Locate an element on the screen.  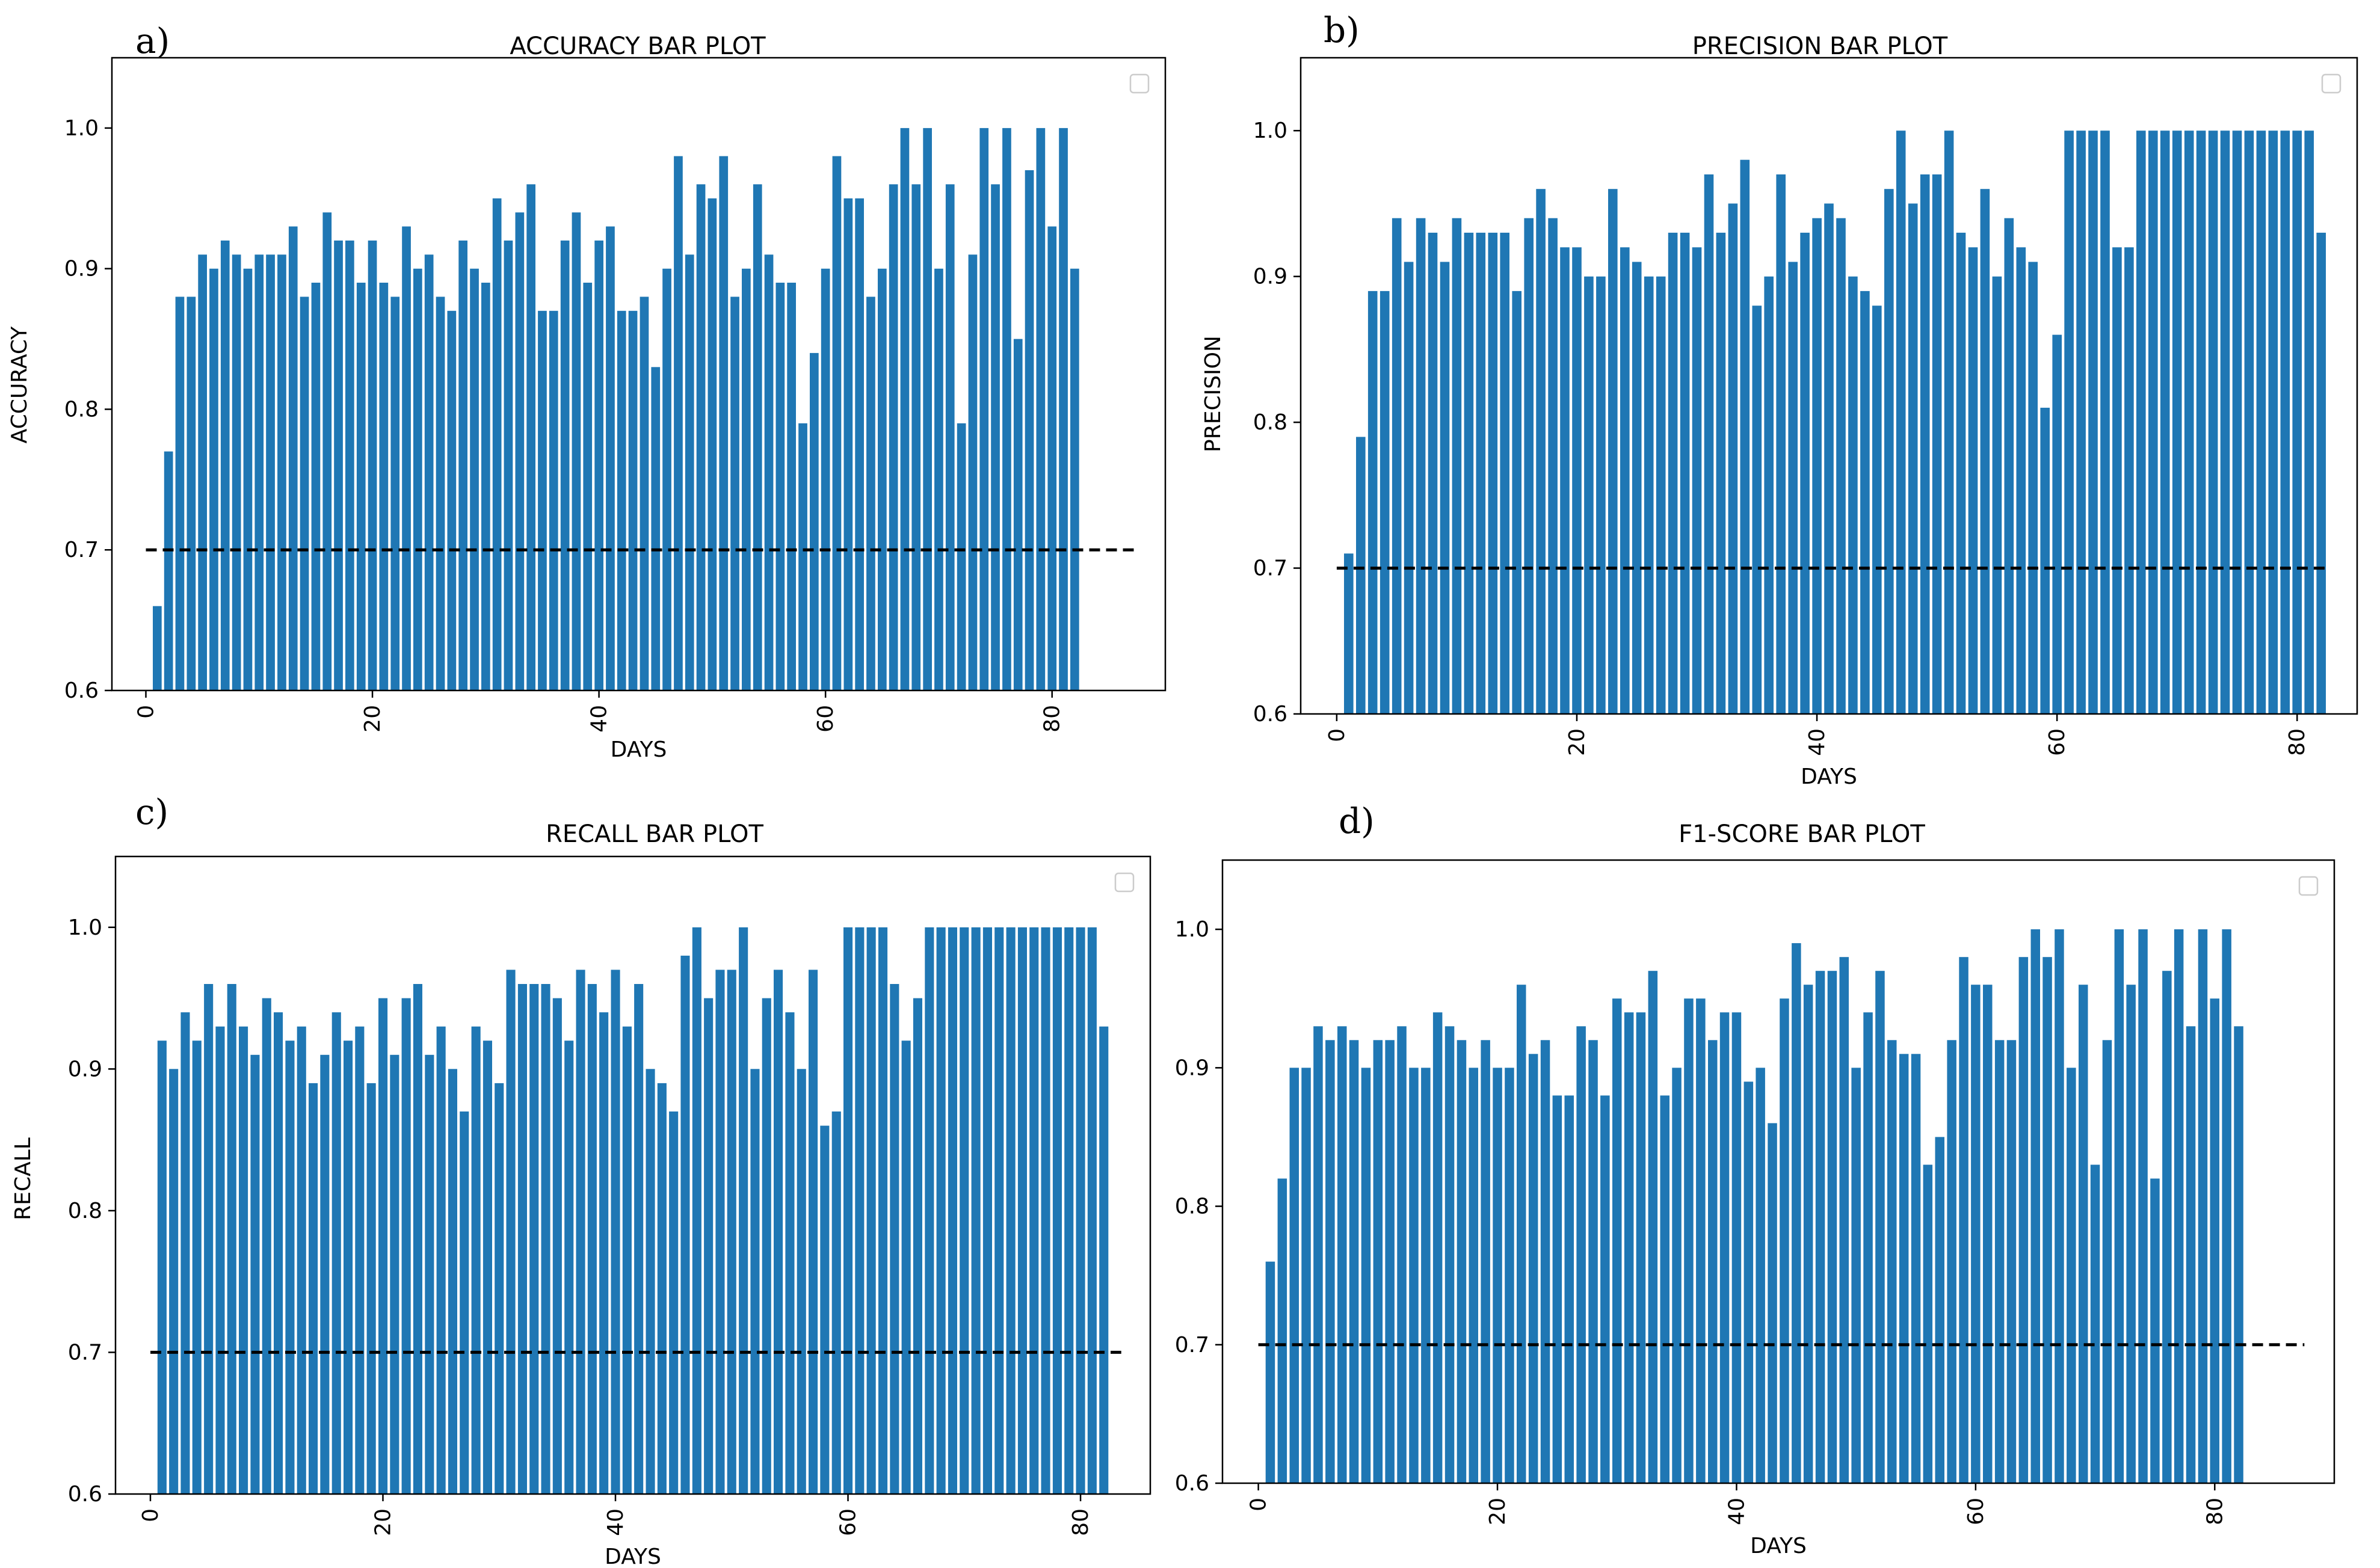
y-tick-label: 0.7 is located at coordinates (85, 1352).